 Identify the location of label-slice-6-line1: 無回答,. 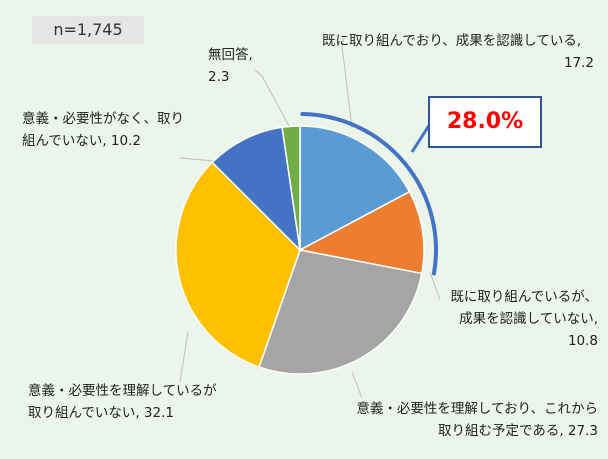
(230, 55).